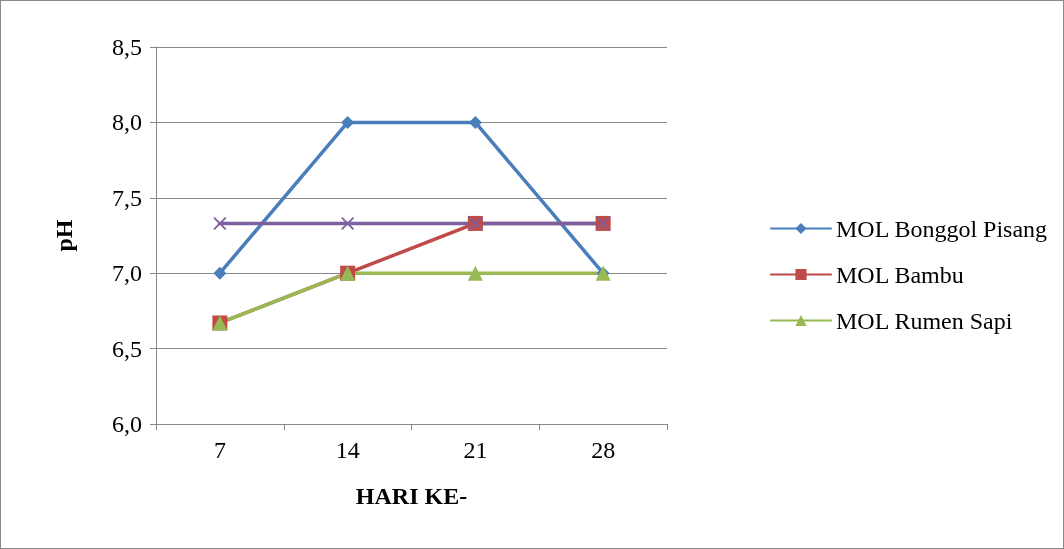  Describe the element at coordinates (127, 348) in the screenshot. I see `y-tick-label: 6,5` at that location.